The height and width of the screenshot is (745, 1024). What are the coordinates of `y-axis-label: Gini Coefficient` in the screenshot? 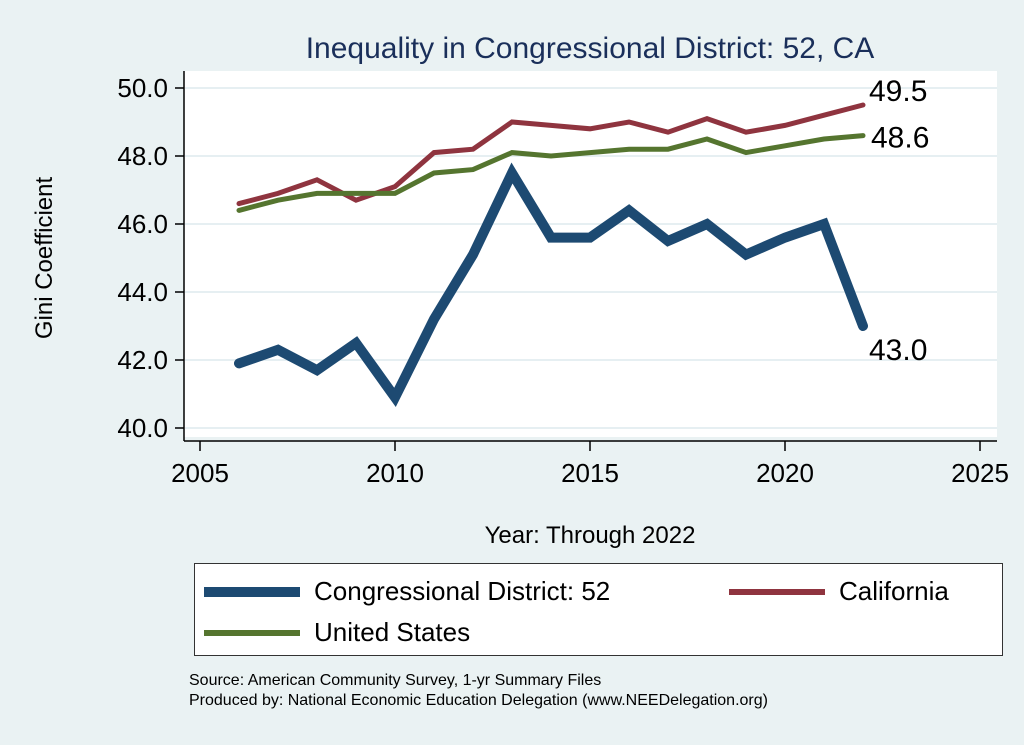 It's located at (44, 258).